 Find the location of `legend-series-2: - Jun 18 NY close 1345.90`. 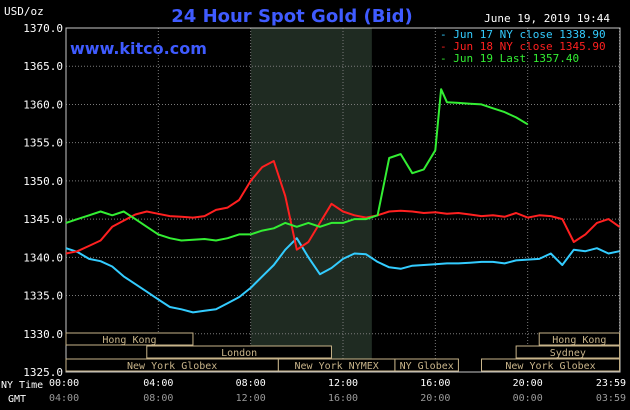

legend-series-2: - Jun 18 NY close 1345.90 is located at coordinates (523, 46).